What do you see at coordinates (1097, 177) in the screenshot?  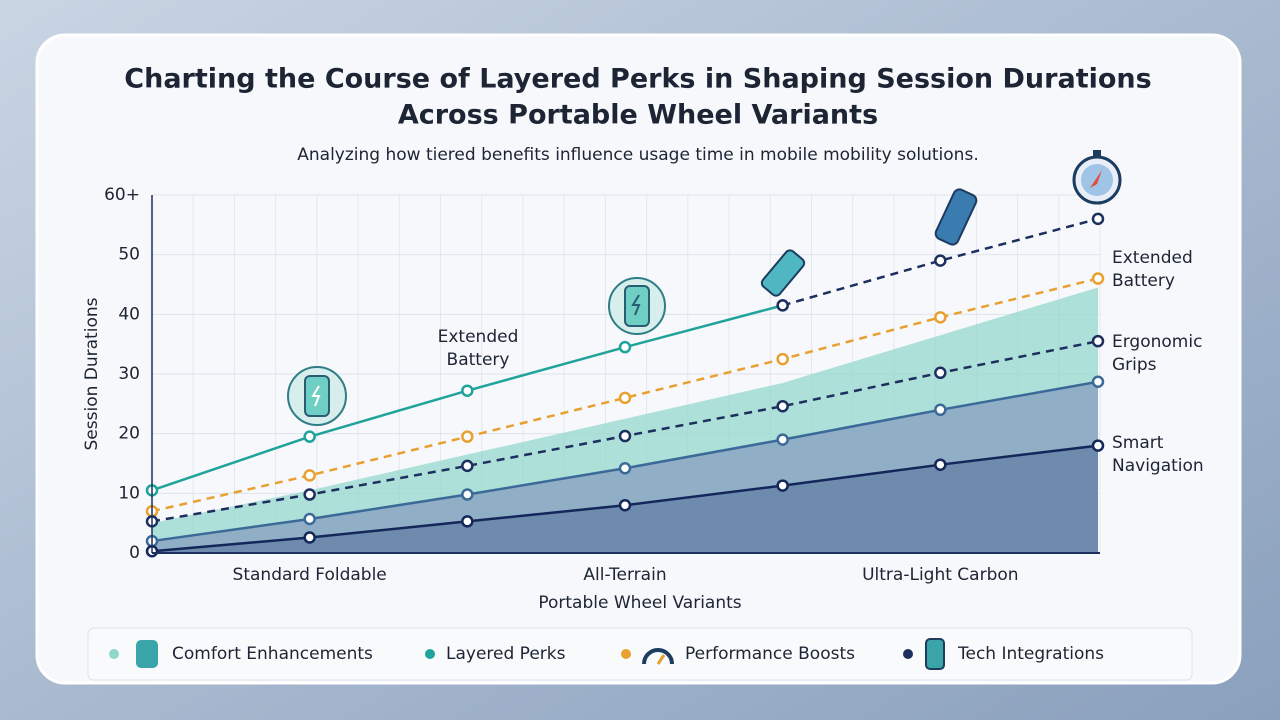 I see `compass-icon` at bounding box center [1097, 177].